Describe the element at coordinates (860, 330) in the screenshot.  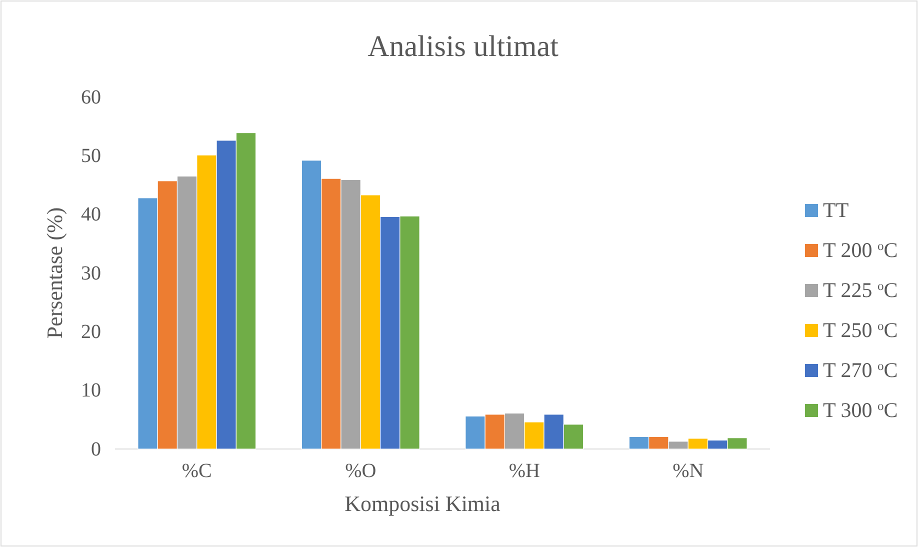
I see `legend-label: T 250 $^{o}$C` at that location.